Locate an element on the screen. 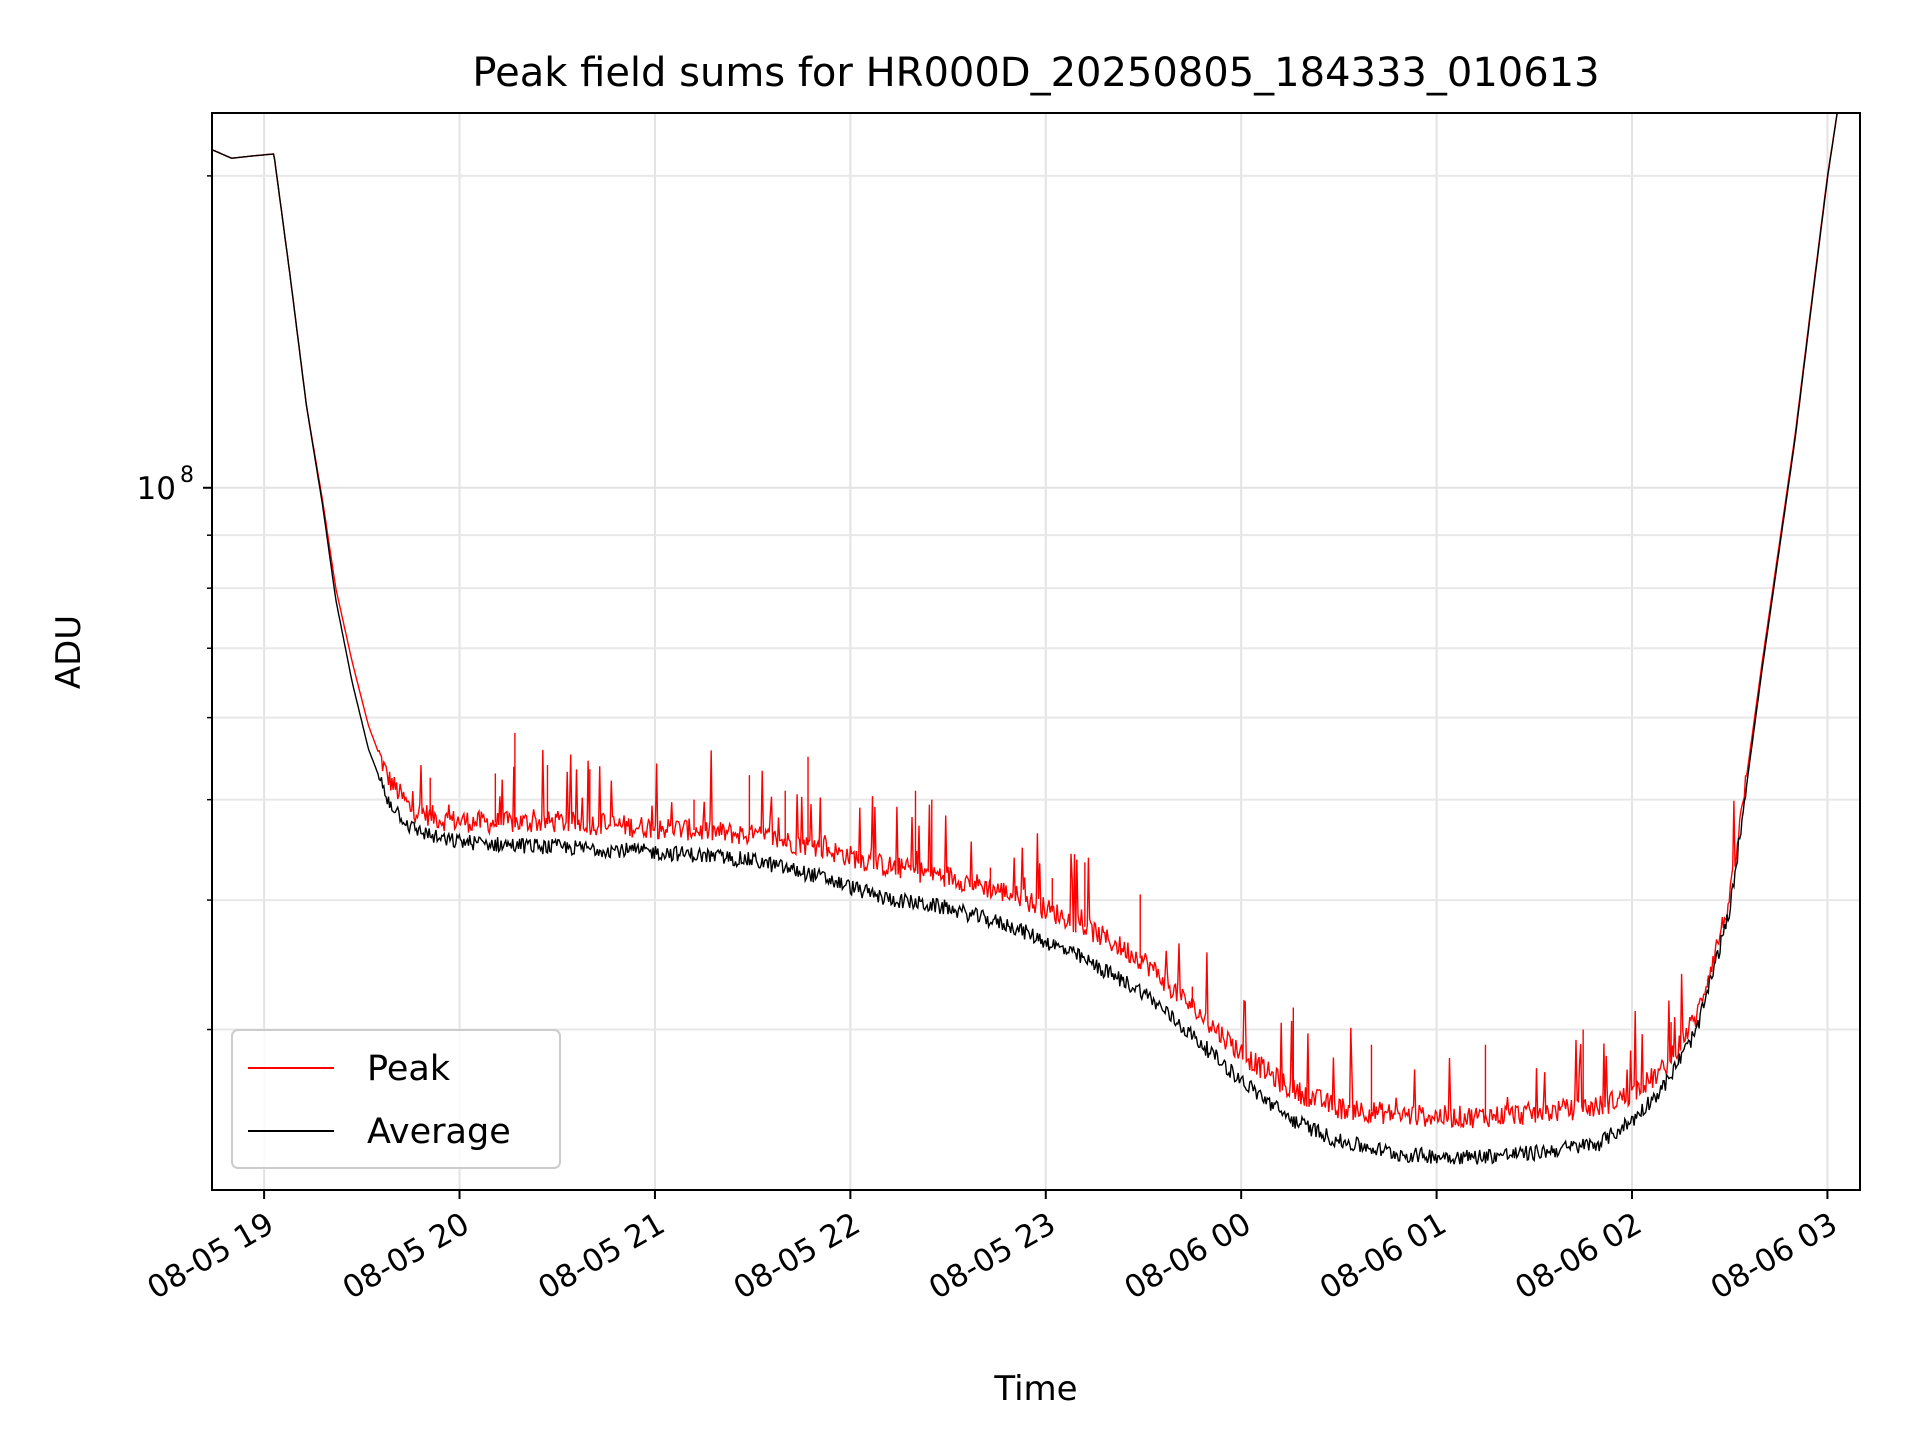 The image size is (1920, 1440). y-tick-label: 10 is located at coordinates (156, 489).